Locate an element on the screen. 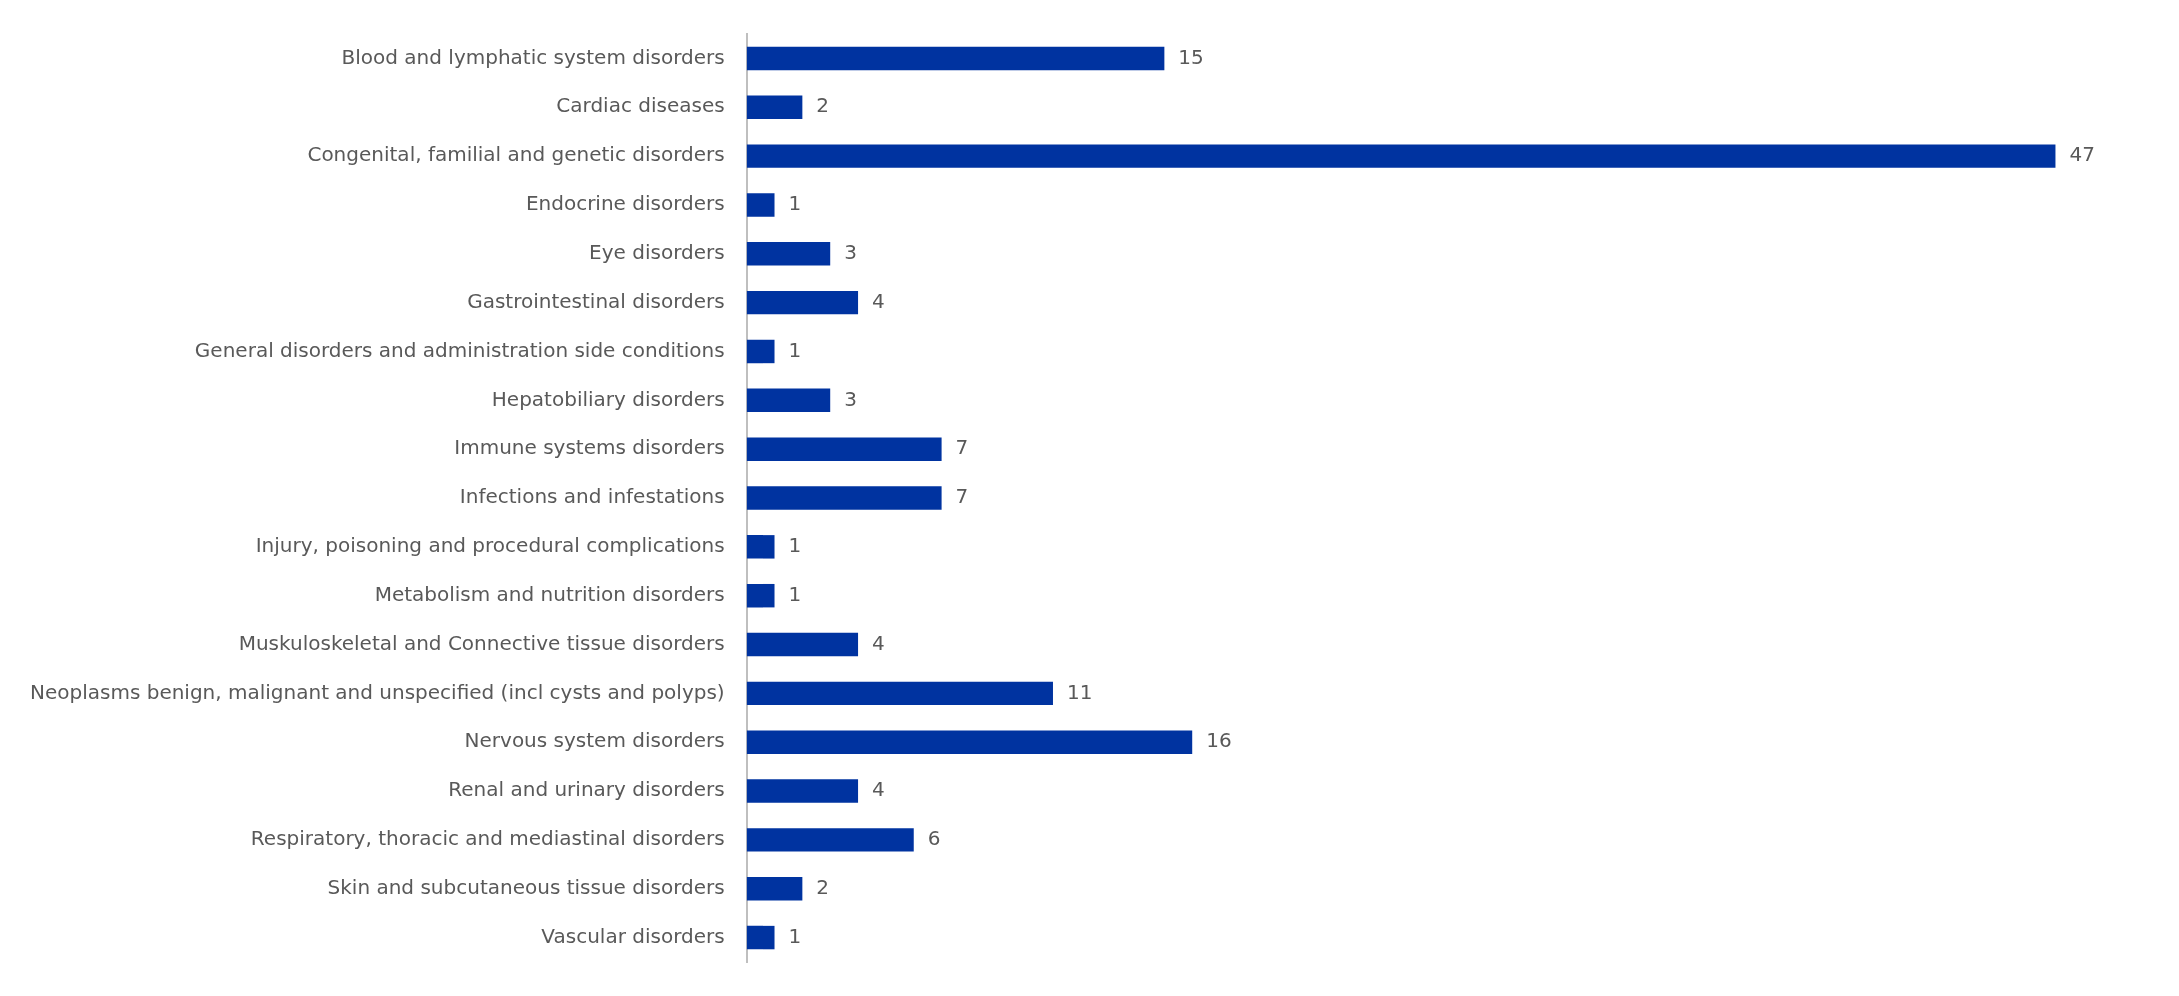 This screenshot has width=2179, height=996. y-tick-label: Endocrine disorders is located at coordinates (625, 203).